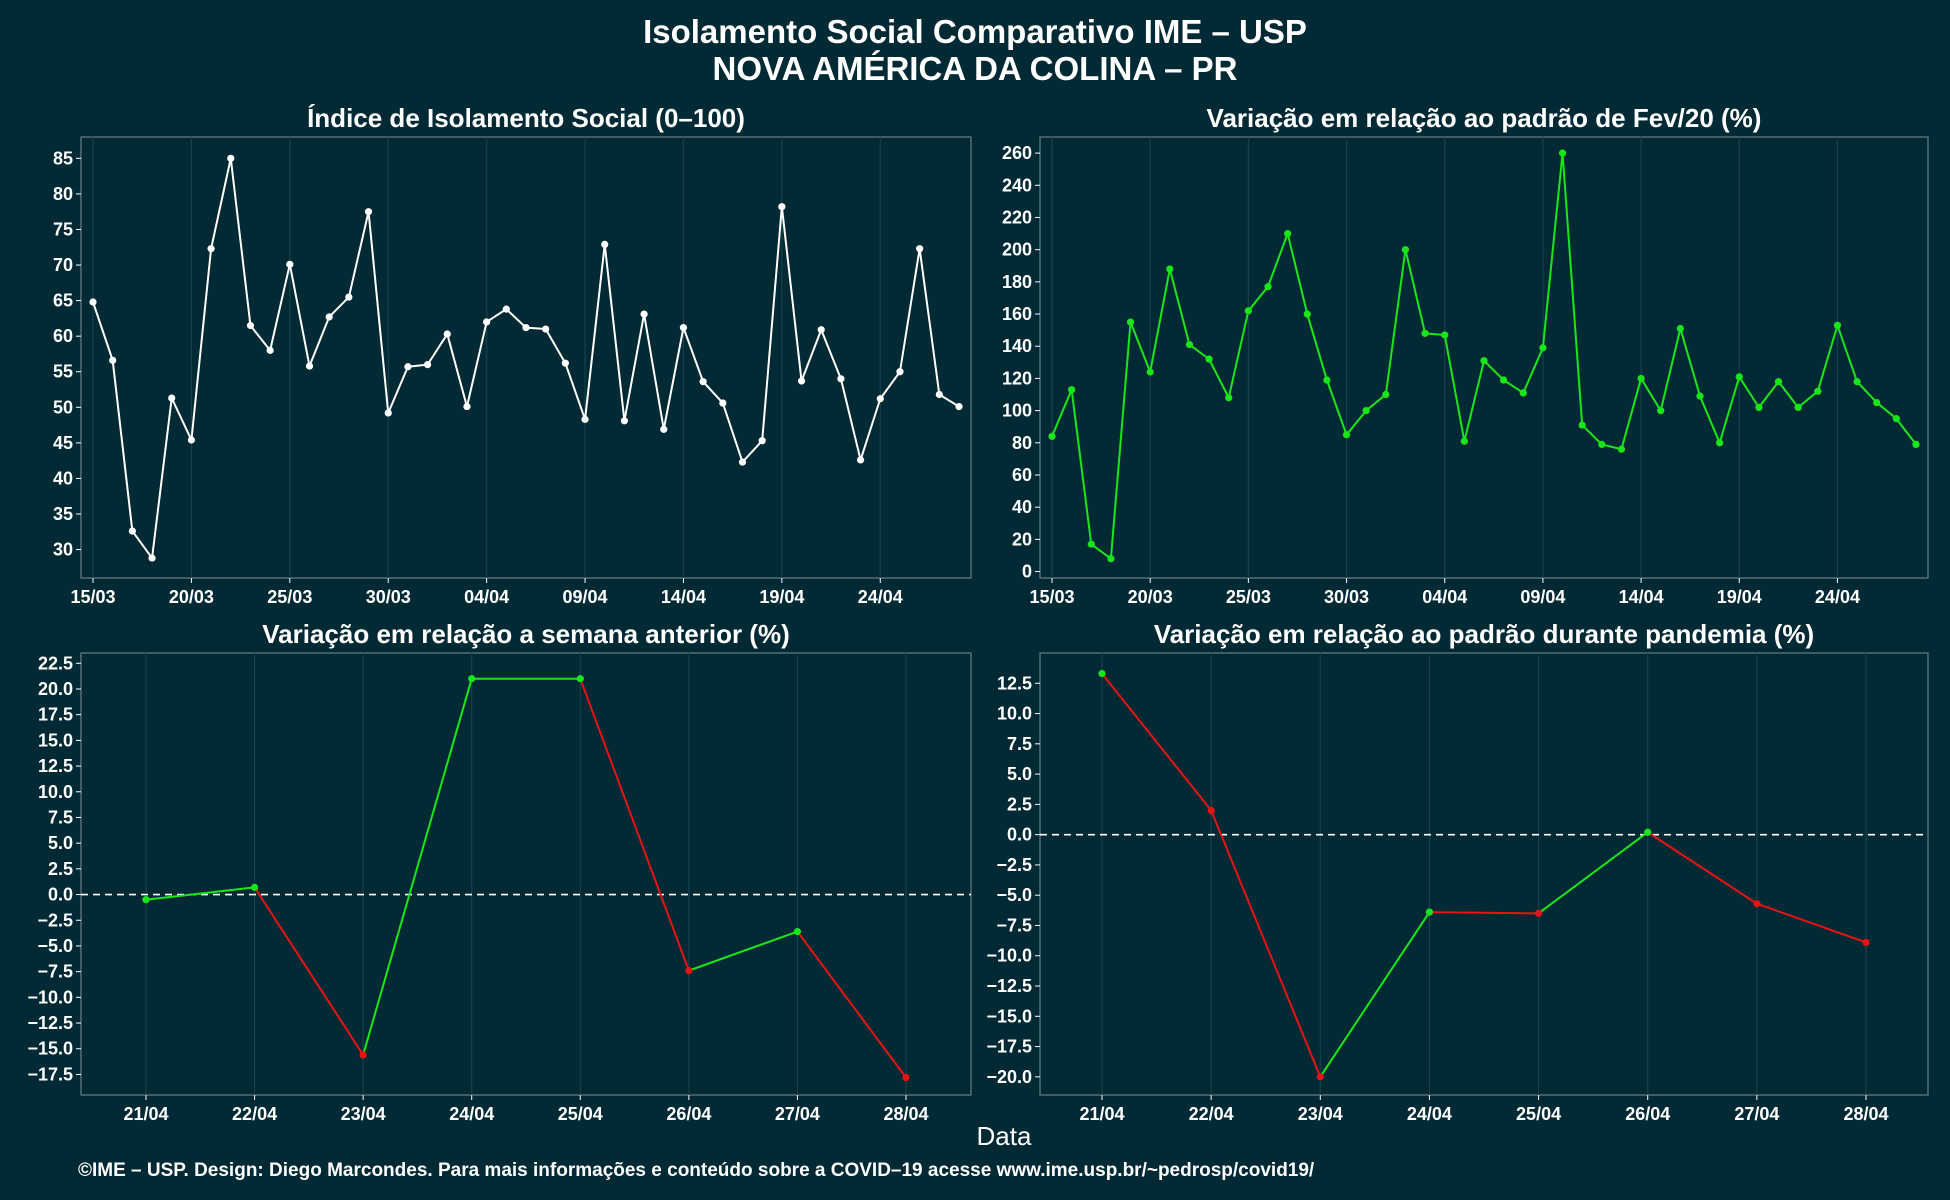  What do you see at coordinates (1017, 378) in the screenshot?
I see `y-tick-label: 120` at bounding box center [1017, 378].